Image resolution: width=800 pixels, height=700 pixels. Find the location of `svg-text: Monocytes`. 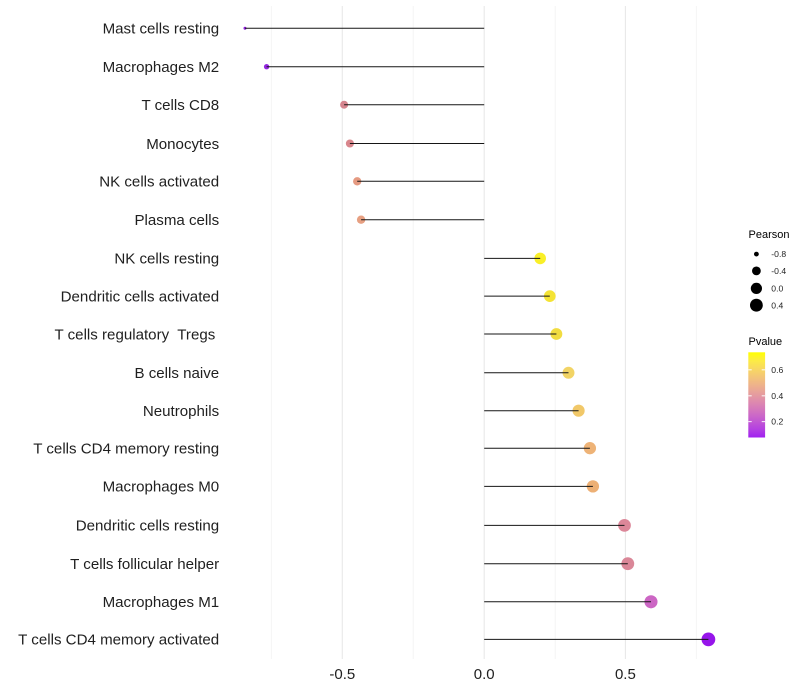

svg-text: Monocytes is located at coordinates (182, 144).